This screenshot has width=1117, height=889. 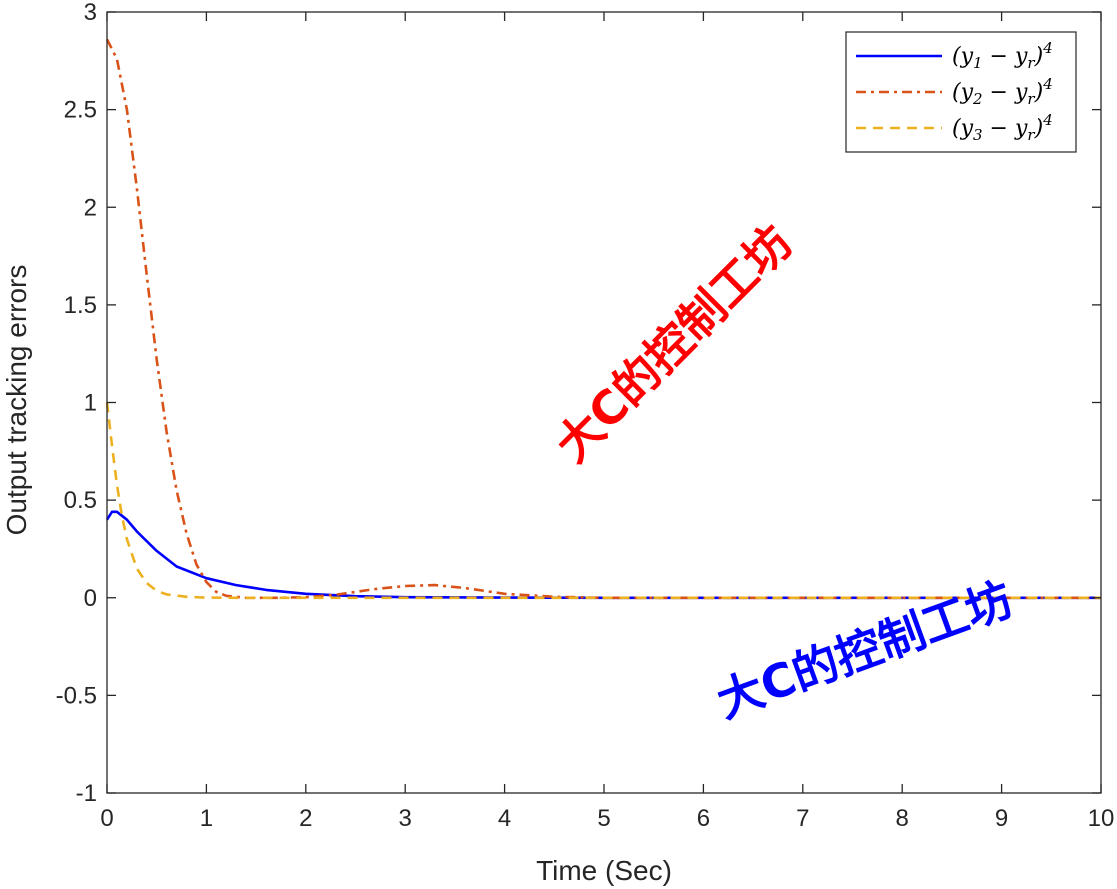 What do you see at coordinates (80, 110) in the screenshot?
I see `y-tick-label: 2.5` at bounding box center [80, 110].